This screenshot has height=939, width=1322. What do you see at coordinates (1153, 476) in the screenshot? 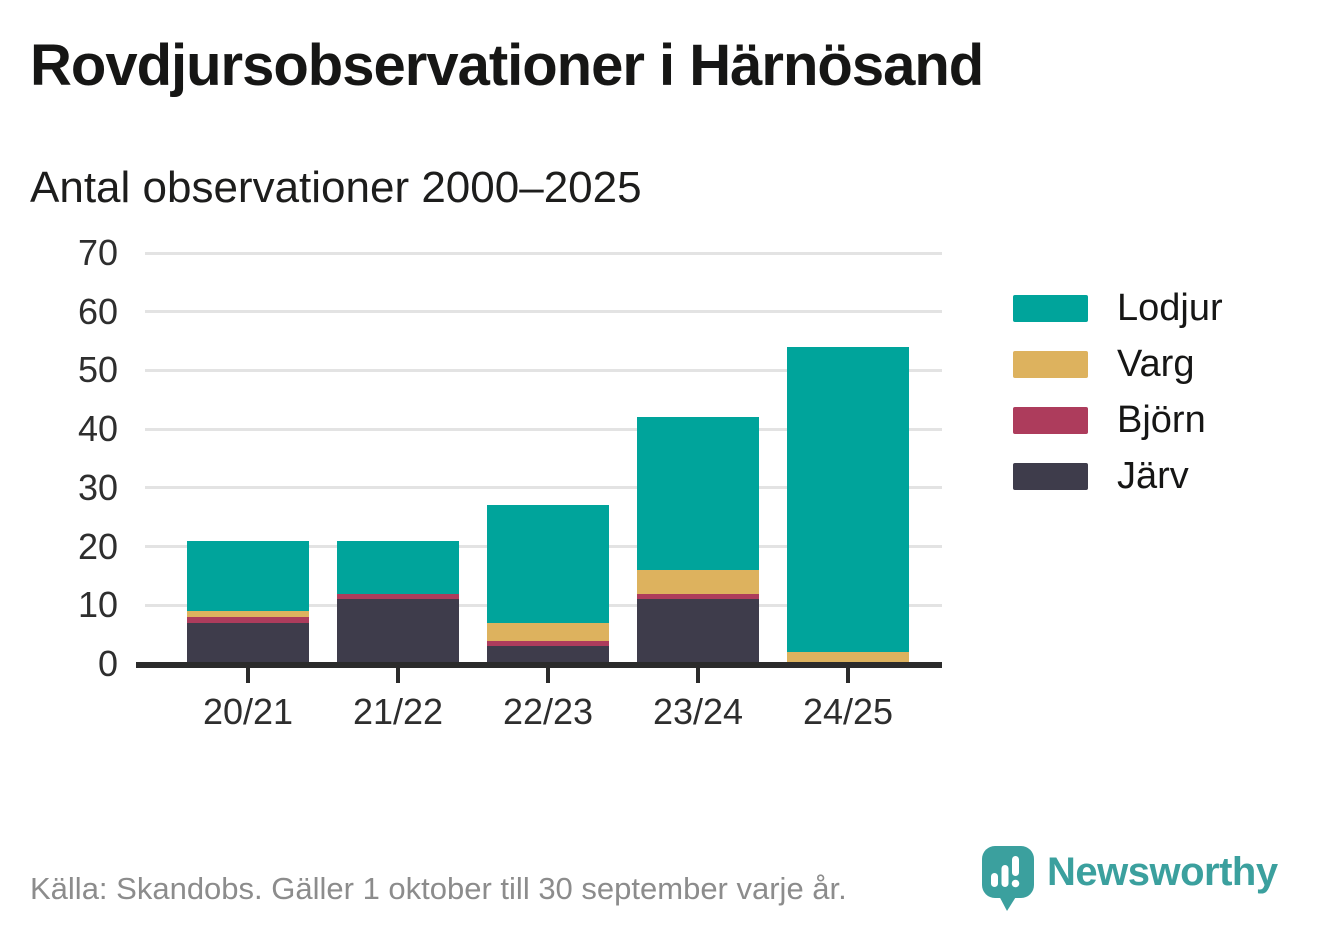
I see `legend-label: Järv` at bounding box center [1153, 476].